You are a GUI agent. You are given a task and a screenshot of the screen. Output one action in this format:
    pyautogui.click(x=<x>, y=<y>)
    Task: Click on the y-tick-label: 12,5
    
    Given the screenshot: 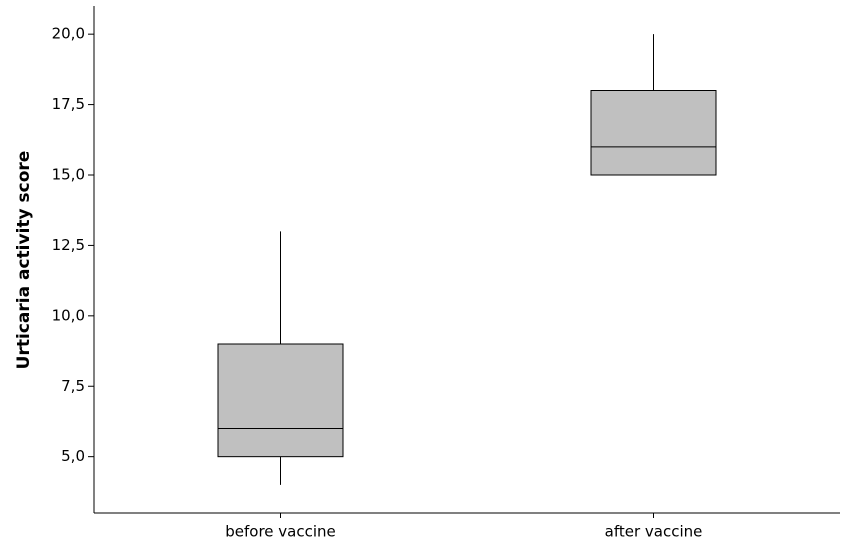 What is the action you would take?
    pyautogui.click(x=68, y=245)
    